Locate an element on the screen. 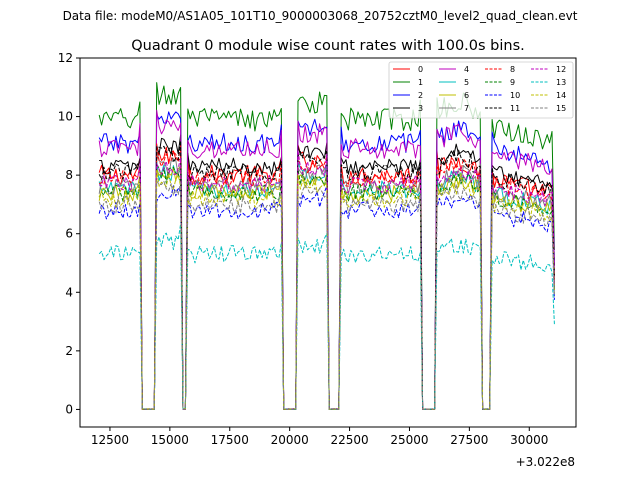 Image resolution: width=640 pixels, height=480 pixels. x-tick-label: 27500 is located at coordinates (469, 440).